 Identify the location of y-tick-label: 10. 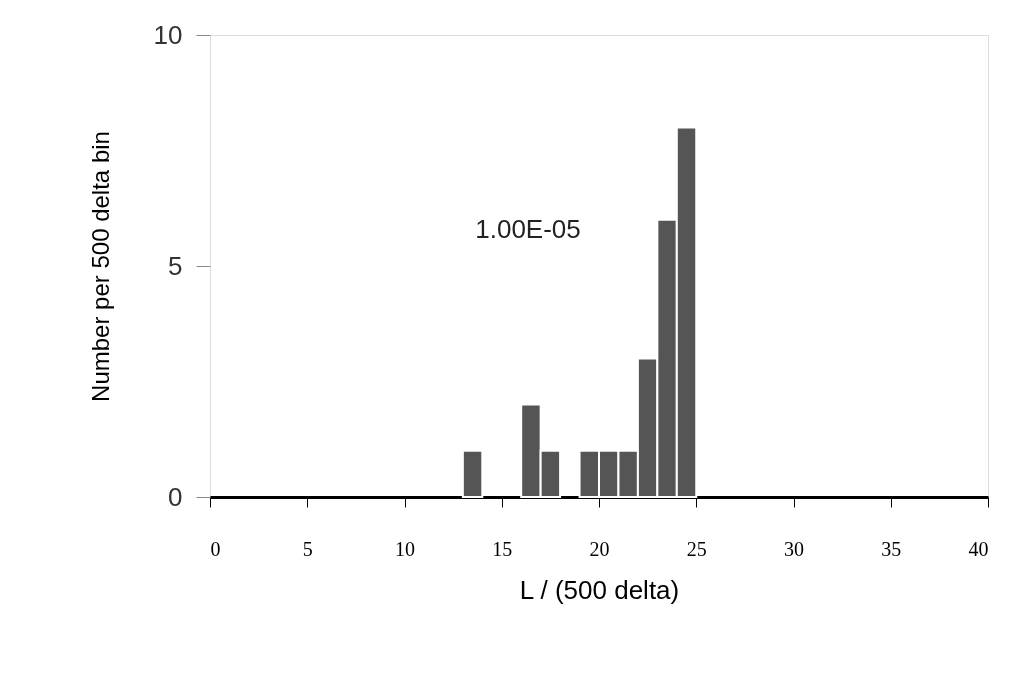
(168, 34).